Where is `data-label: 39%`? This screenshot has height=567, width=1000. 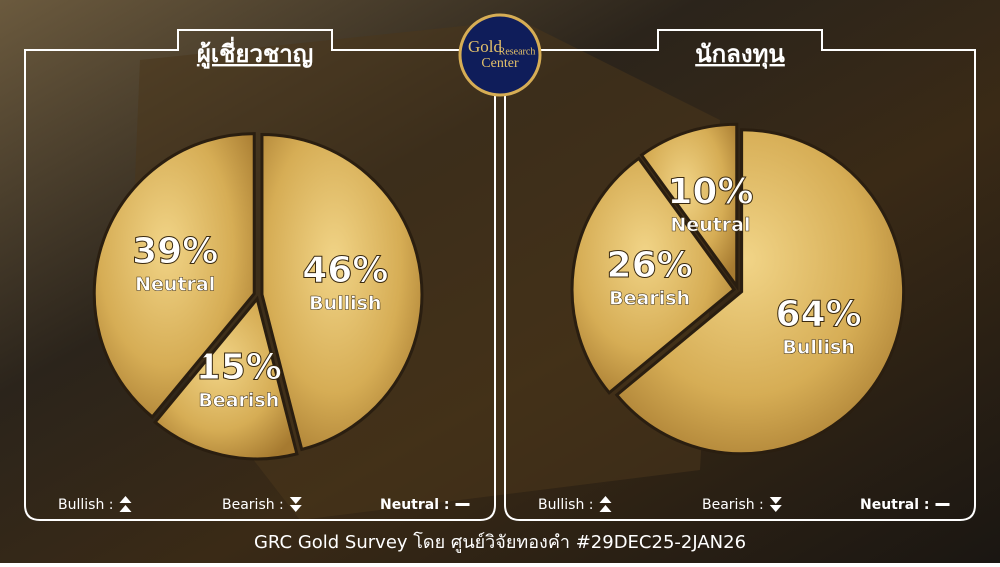 data-label: 39% is located at coordinates (175, 251).